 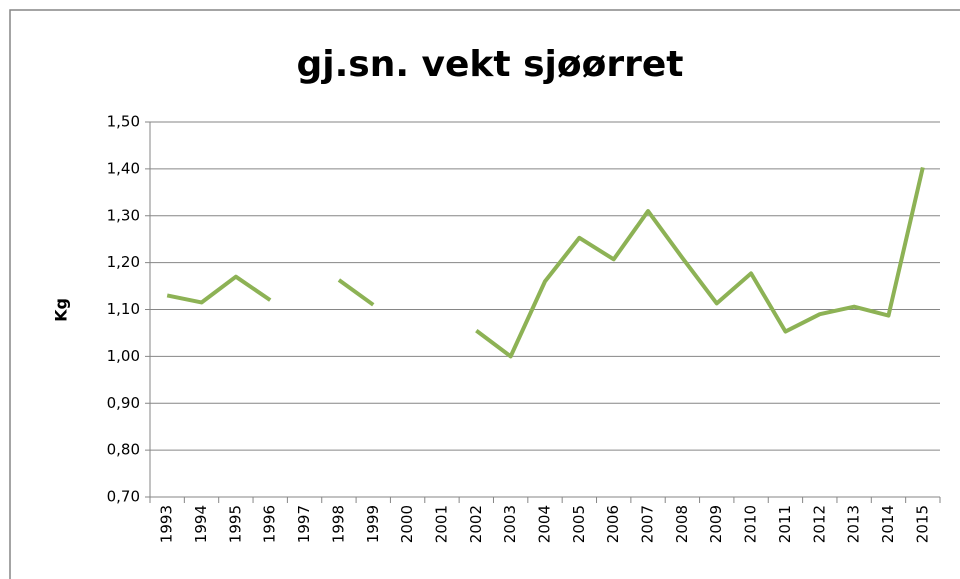 I want to click on x-tick-label: 1996, so click(x=270, y=524).